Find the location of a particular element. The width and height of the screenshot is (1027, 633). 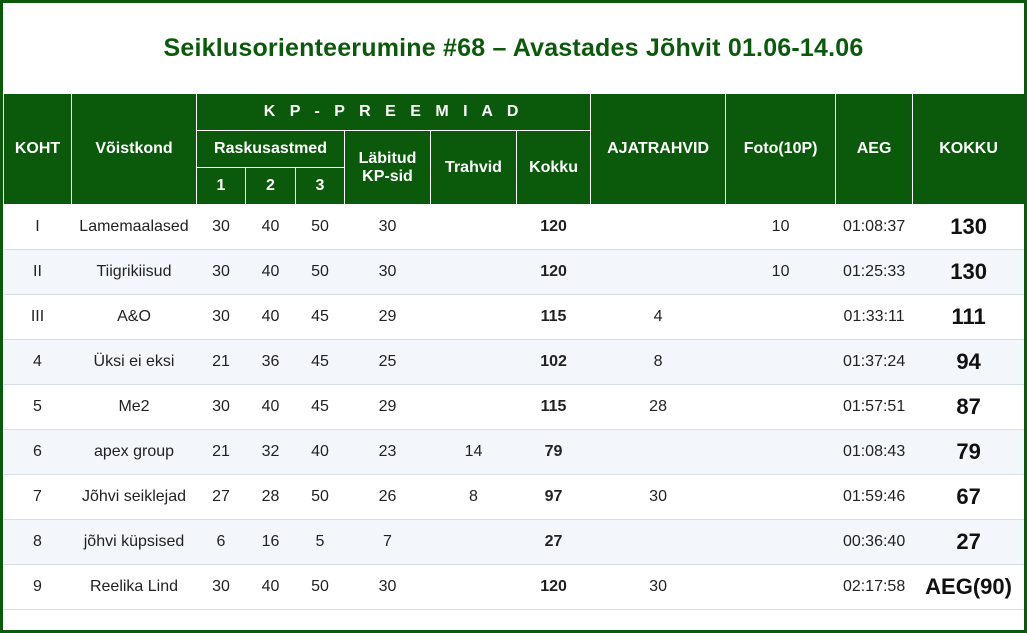

cell-trahvid: 14 is located at coordinates (473, 452).